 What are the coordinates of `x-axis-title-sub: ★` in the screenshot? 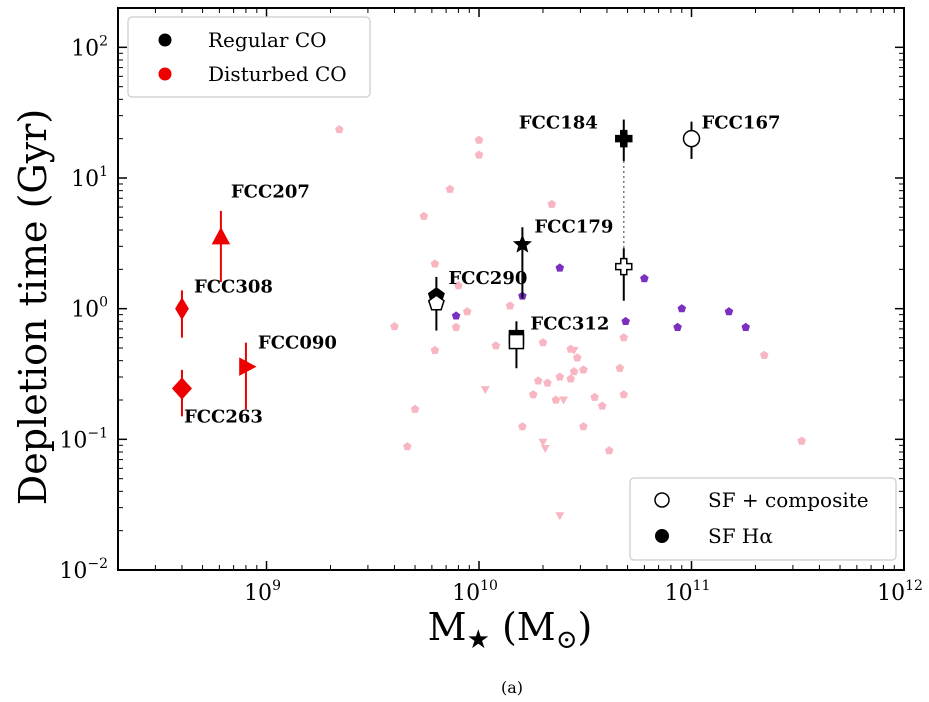 It's located at (478, 640).